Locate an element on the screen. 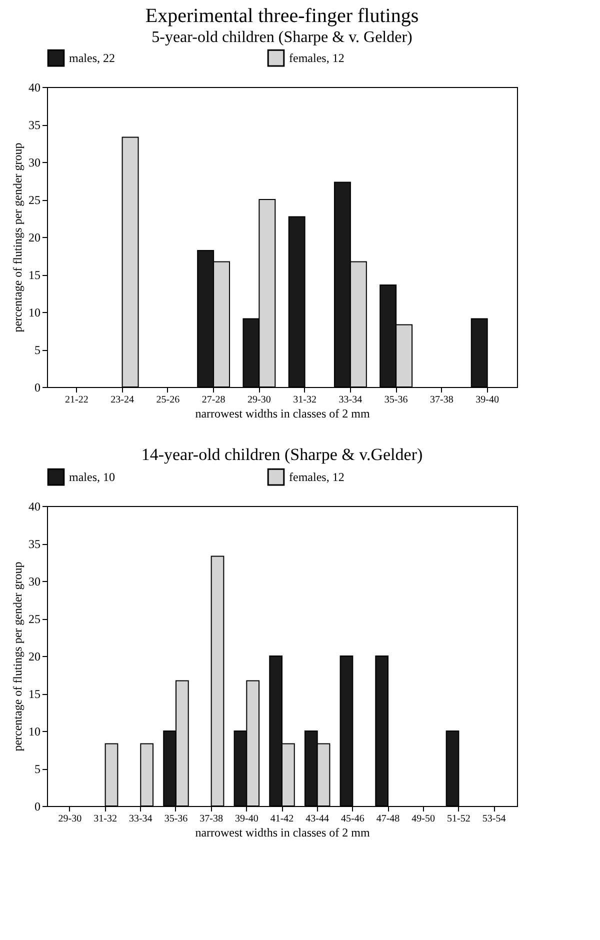 Image resolution: width=600 pixels, height=940 pixels. x-tick-label: 49-50 is located at coordinates (424, 819).